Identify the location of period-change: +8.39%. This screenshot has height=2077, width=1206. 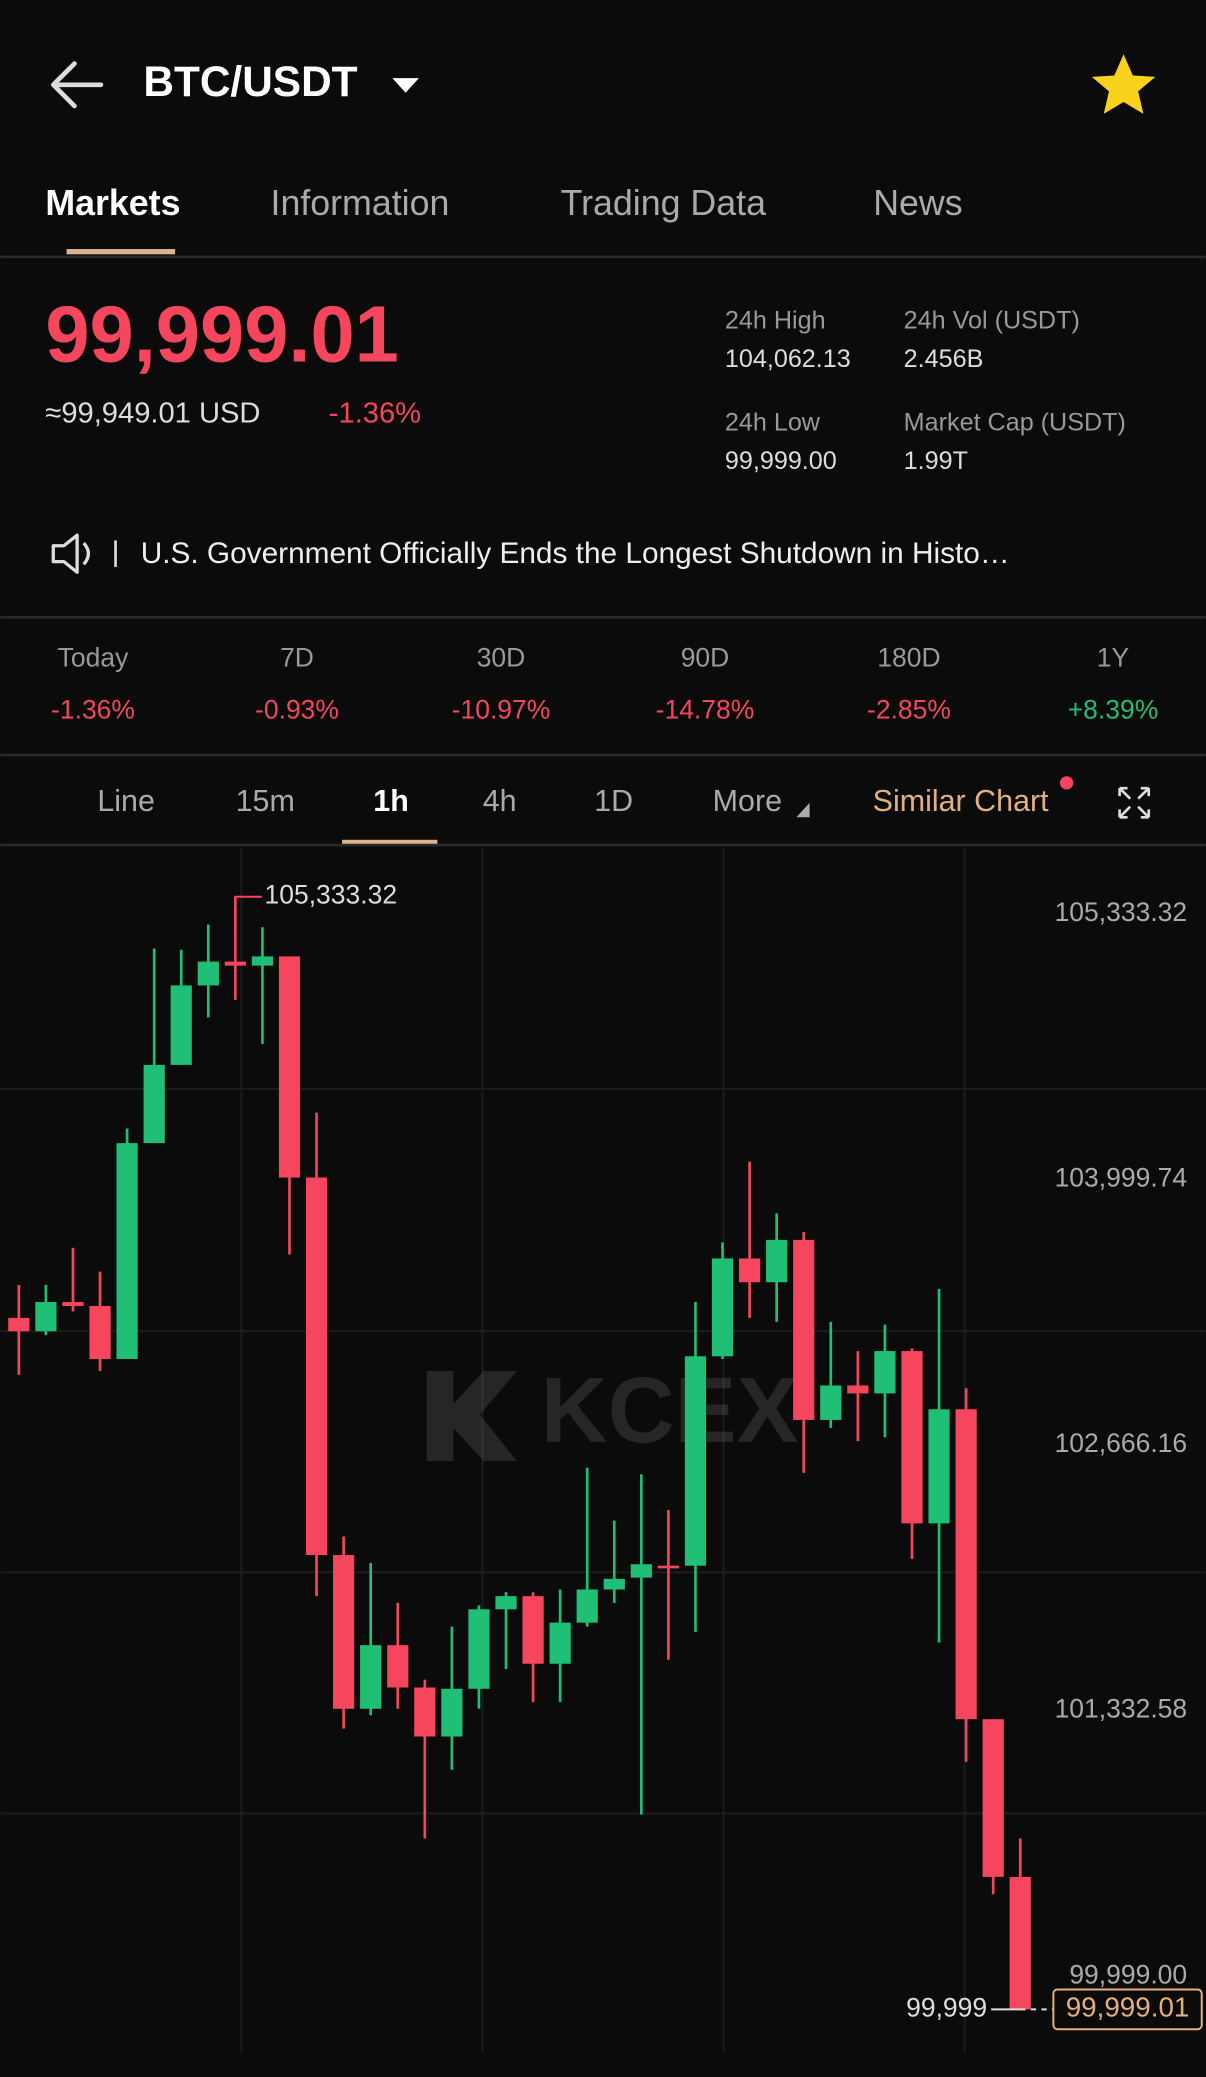
(1113, 709).